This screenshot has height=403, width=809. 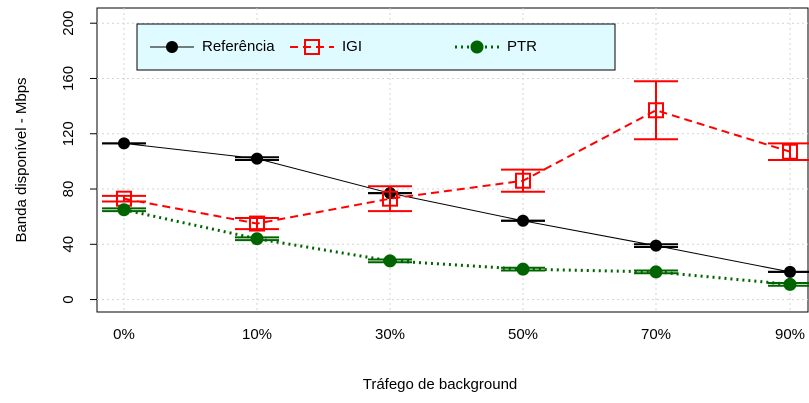 I want to click on x-axis-label: Tráfego de background, so click(x=440, y=384).